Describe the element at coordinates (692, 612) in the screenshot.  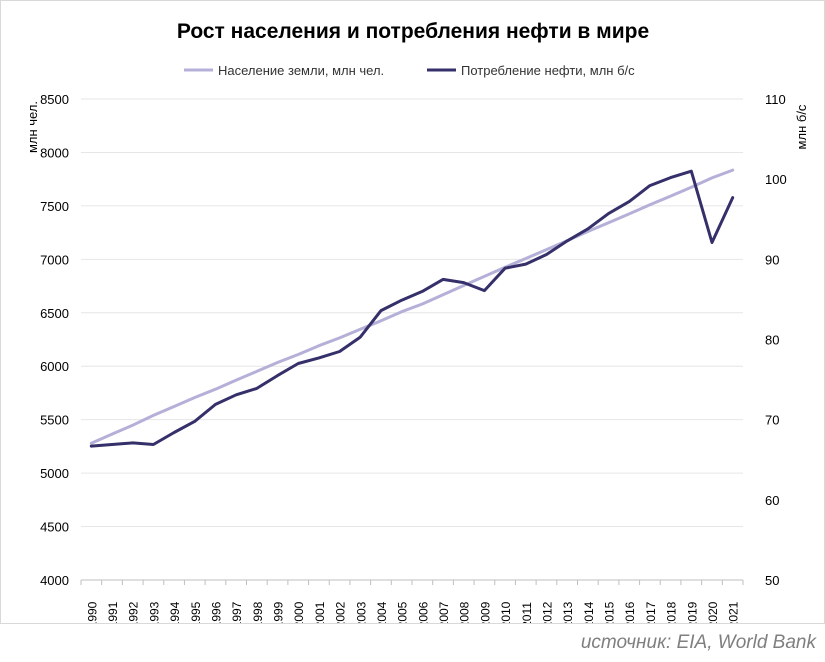
I see `x-tick-label: 2019` at that location.